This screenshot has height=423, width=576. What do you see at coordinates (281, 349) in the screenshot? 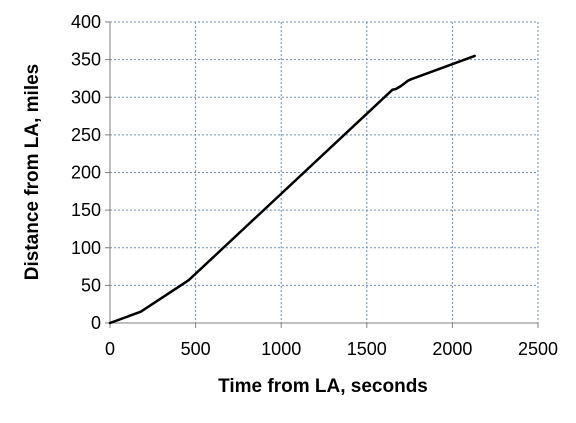
I see `x-tick-label: 1000` at bounding box center [281, 349].